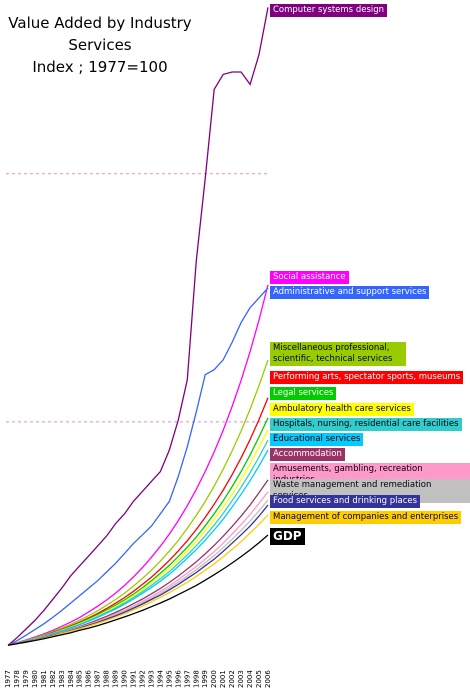 The width and height of the screenshot is (470, 690). Describe the element at coordinates (62, 679) in the screenshot. I see `x-tick-label: 1983` at that location.